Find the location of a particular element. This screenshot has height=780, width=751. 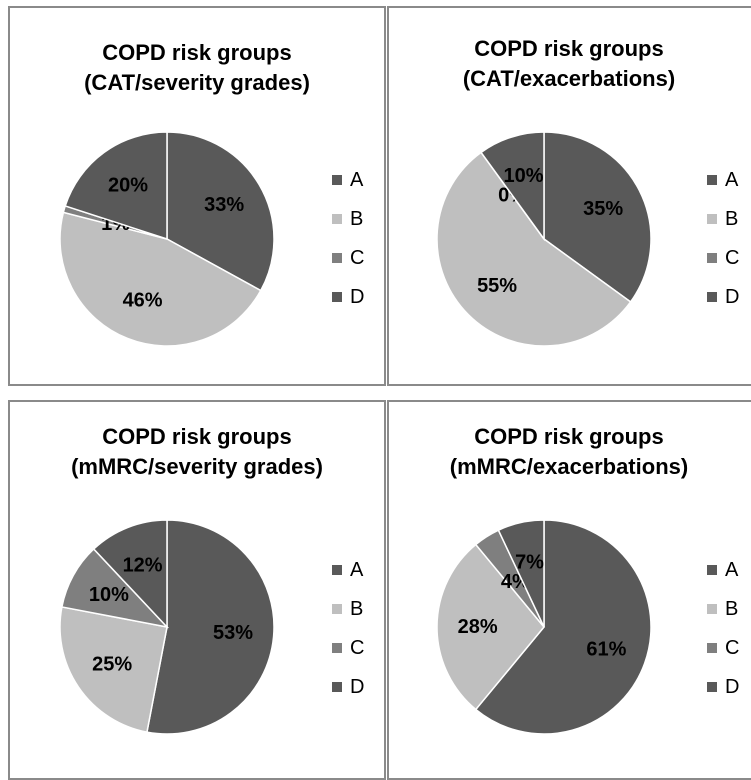

chart-title-line-2: (CAT/exacerbations) is located at coordinates (569, 78).